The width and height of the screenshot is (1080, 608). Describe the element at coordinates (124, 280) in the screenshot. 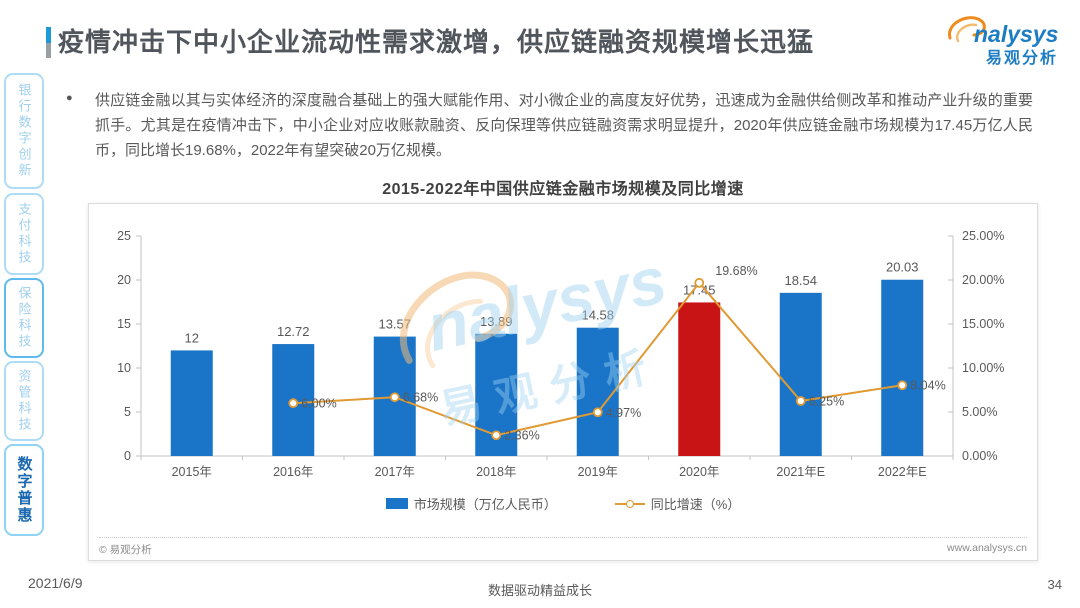

I see `chart-text: 20` at that location.